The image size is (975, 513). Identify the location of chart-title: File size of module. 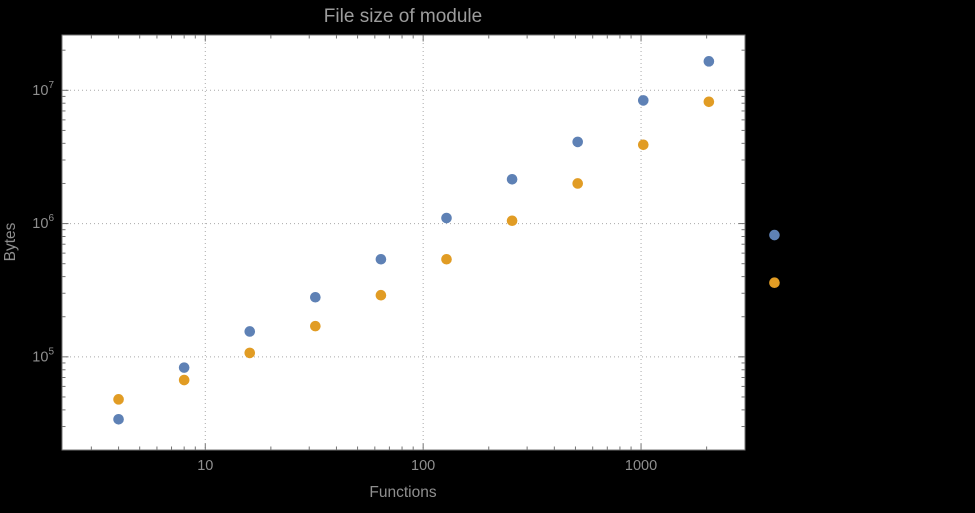
(403, 16).